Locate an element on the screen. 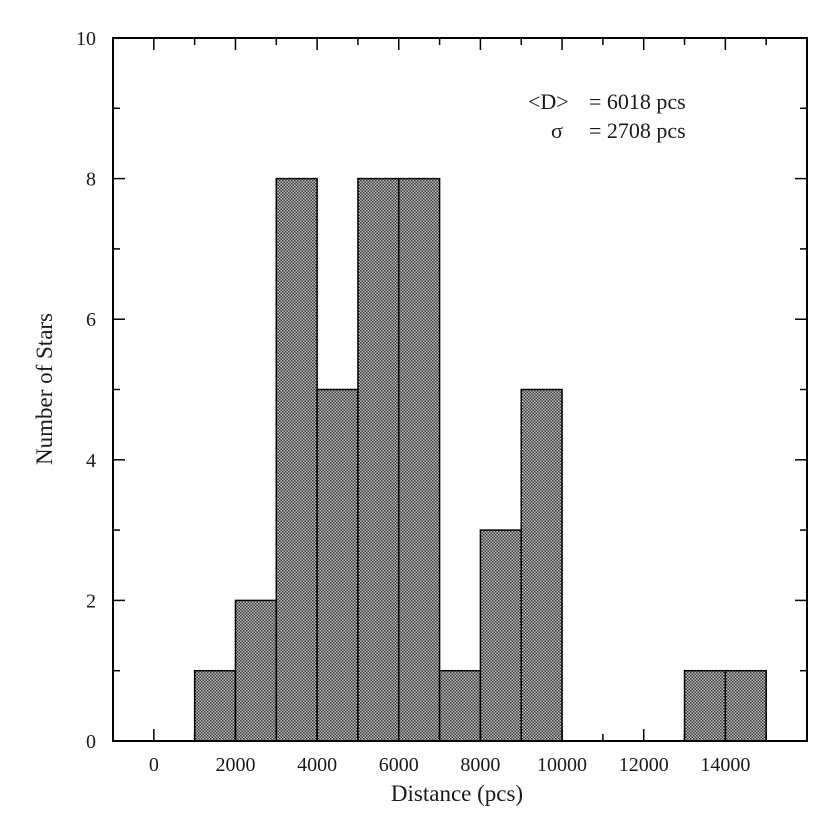  x-axis-title: Distance (pcs) is located at coordinates (457, 793).